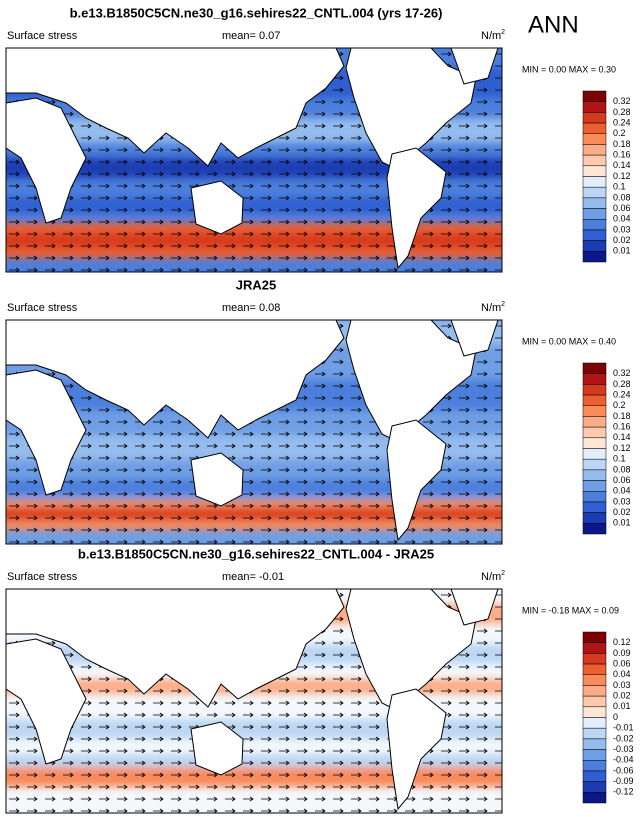  I want to click on colorbar-label: 0.28, so click(622, 112).